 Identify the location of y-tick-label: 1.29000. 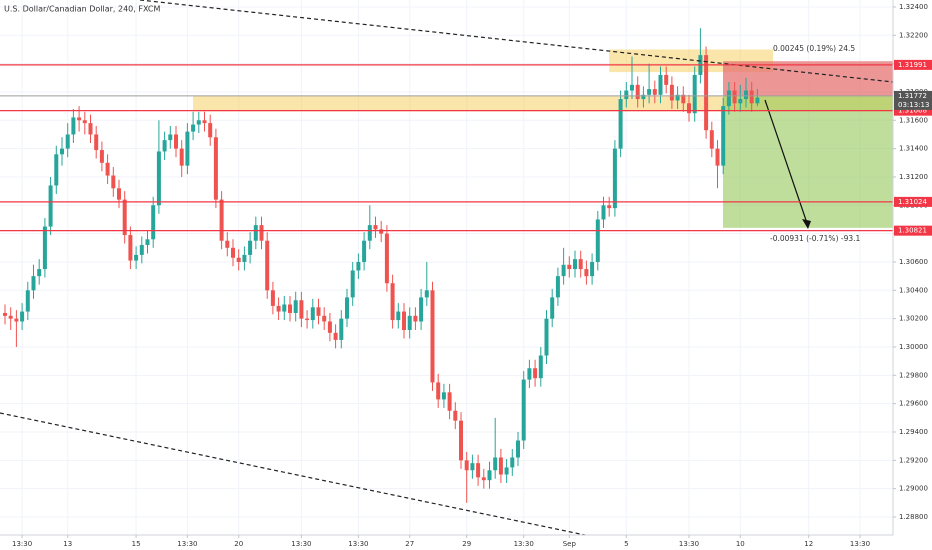
(913, 489).